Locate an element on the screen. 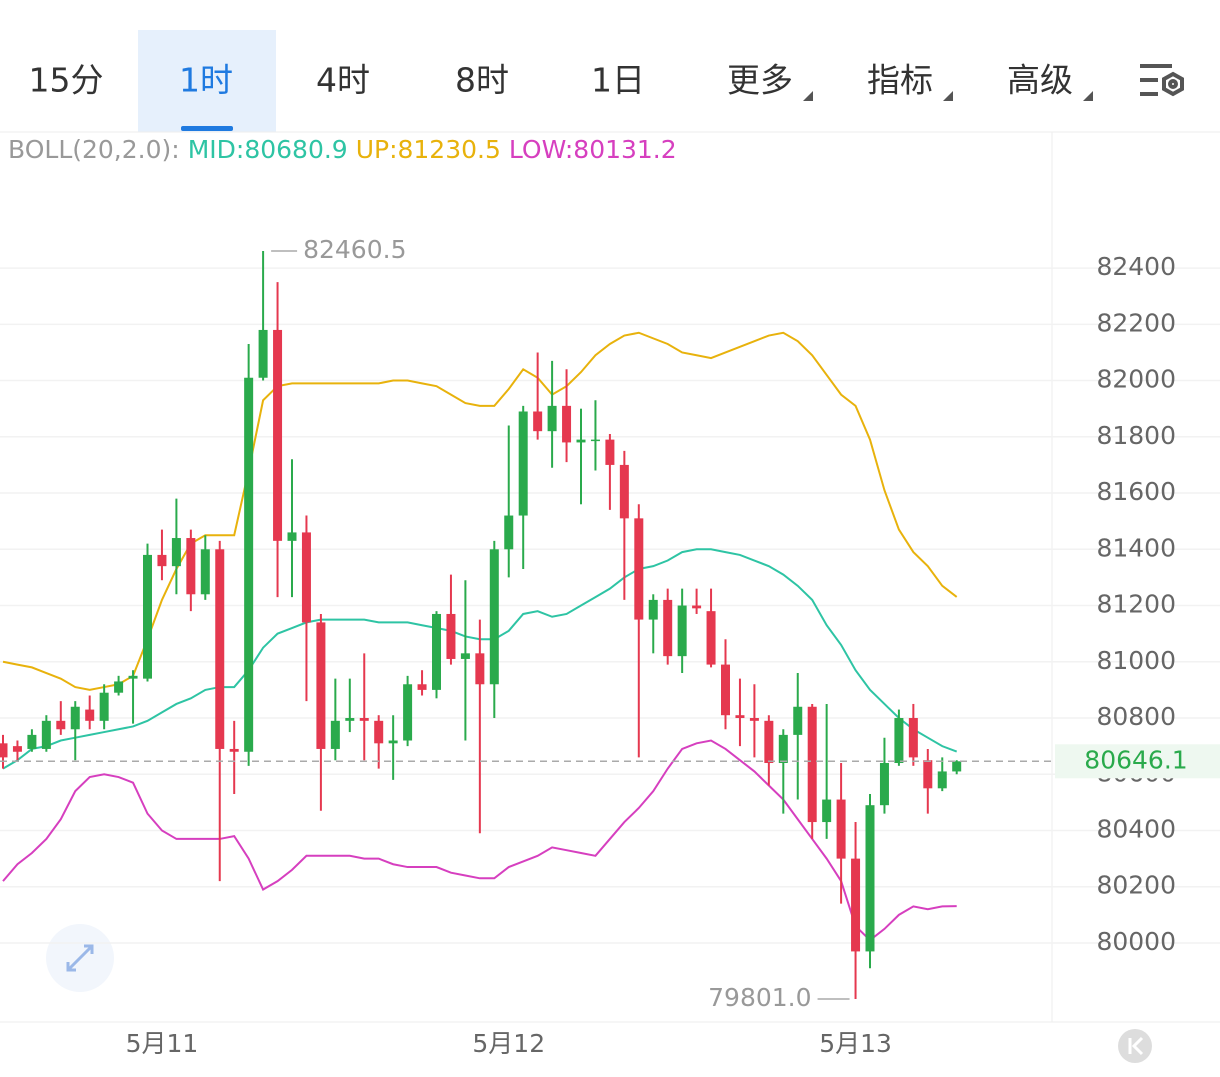  y-tick-label: 81200 is located at coordinates (1136, 604).